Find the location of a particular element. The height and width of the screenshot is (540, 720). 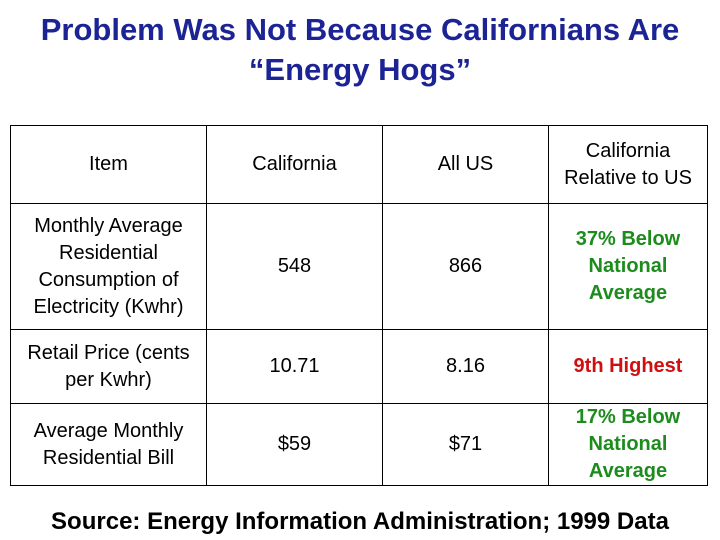

row-item-label: Retail Price (cents per Kwhr) is located at coordinates (108, 366).